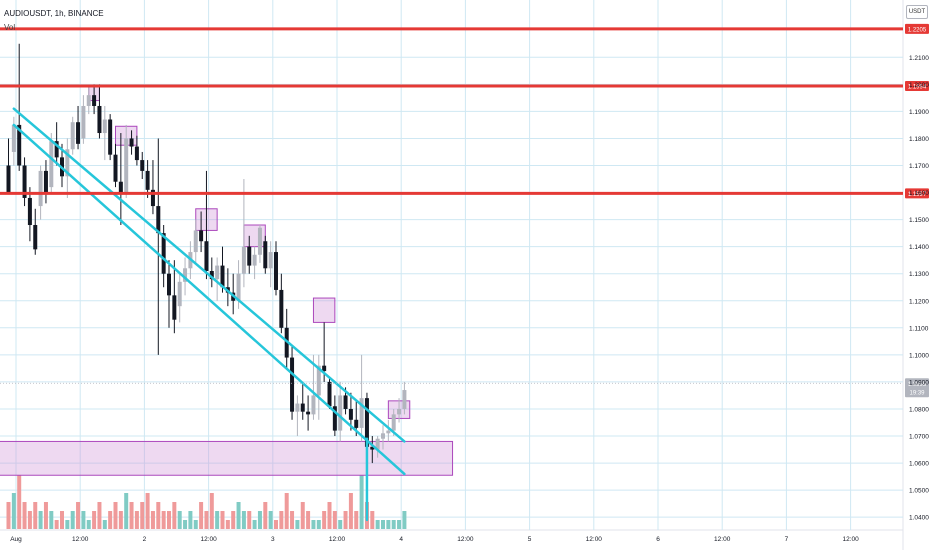 The width and height of the screenshot is (932, 555). Describe the element at coordinates (919, 437) in the screenshot. I see `price-tick-label: 1.0700` at that location.